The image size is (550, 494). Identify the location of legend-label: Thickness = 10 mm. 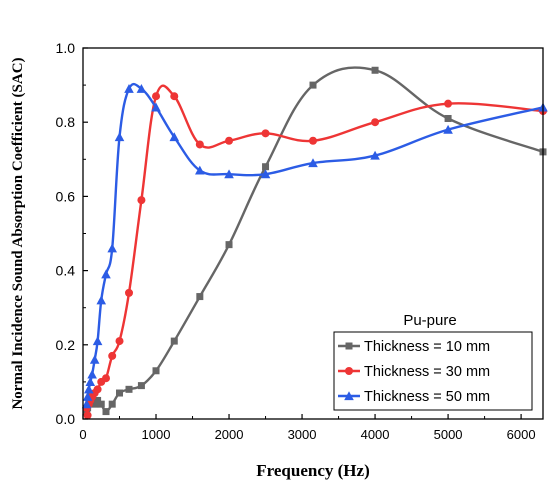
(427, 347).